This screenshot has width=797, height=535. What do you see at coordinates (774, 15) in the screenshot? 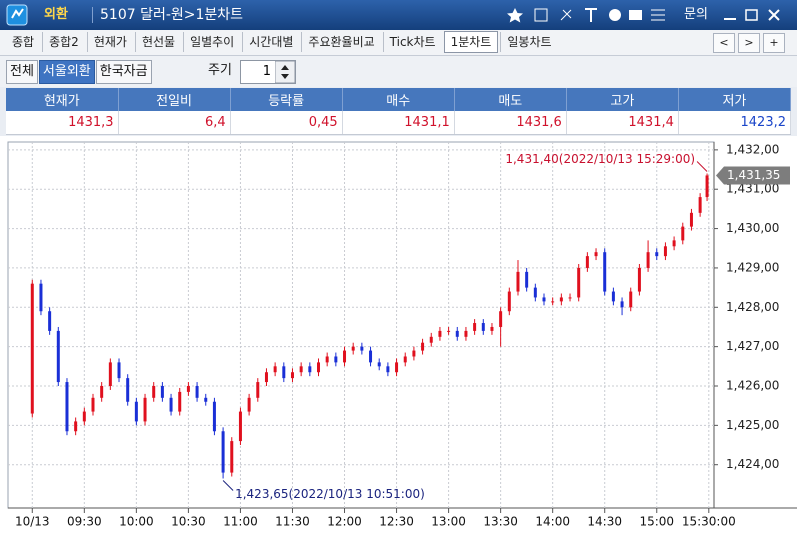
I see `close-button` at bounding box center [774, 15].